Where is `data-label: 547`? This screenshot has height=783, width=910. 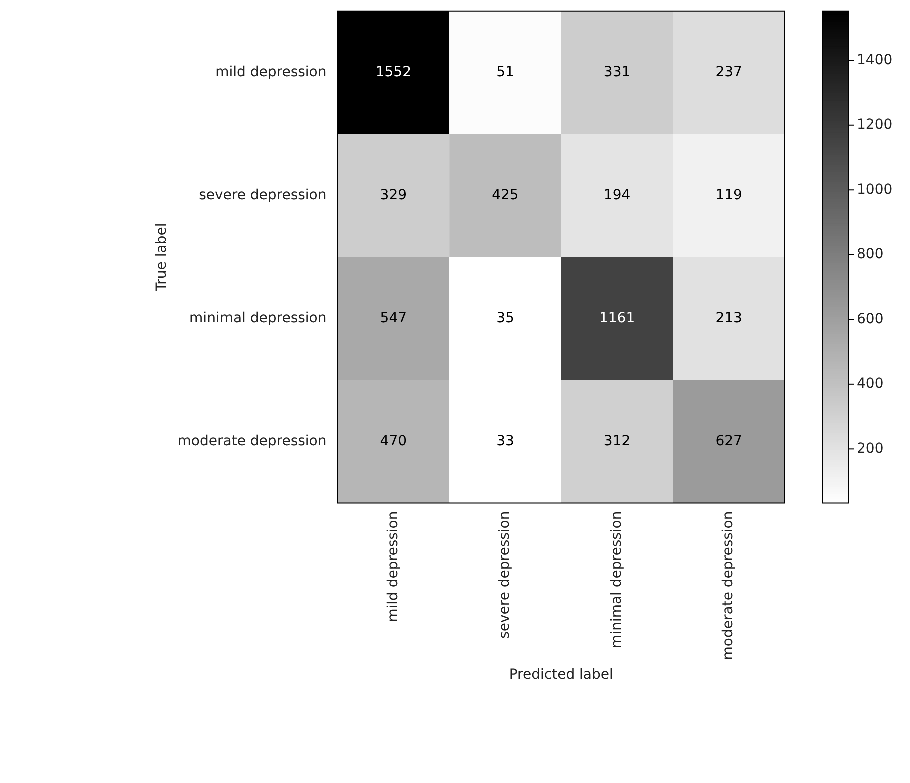 data-label: 547 is located at coordinates (394, 318).